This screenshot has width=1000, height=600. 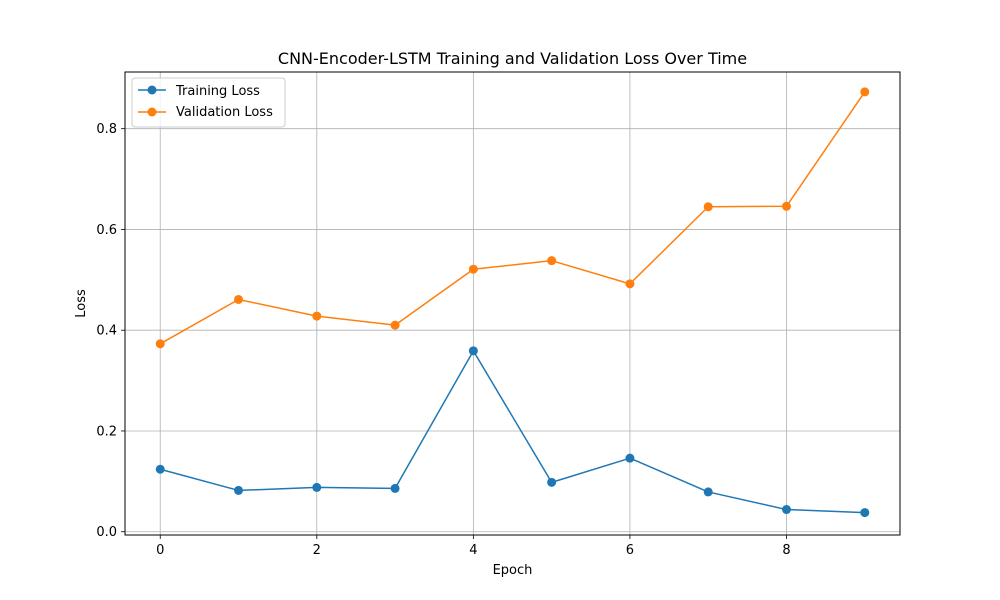 I want to click on legend: Training Loss Validation Loss, so click(x=208, y=102).